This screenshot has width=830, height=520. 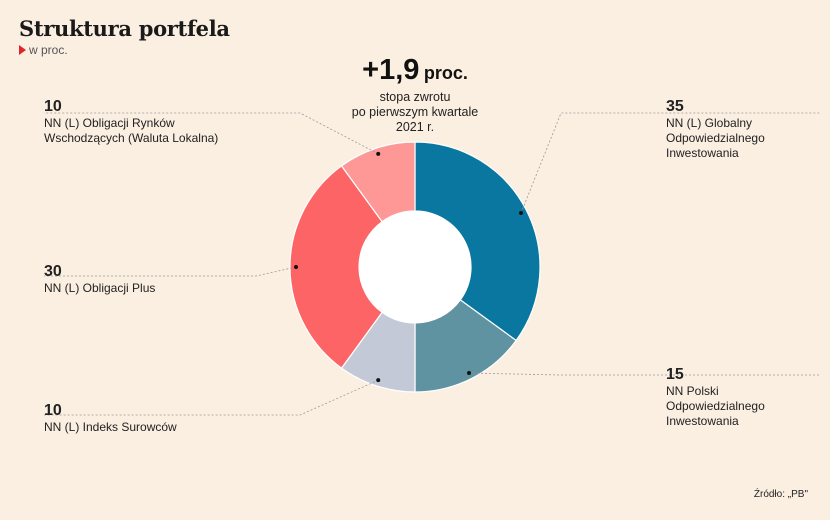 What do you see at coordinates (391, 70) in the screenshot?
I see `headline-value: +1,9` at bounding box center [391, 70].